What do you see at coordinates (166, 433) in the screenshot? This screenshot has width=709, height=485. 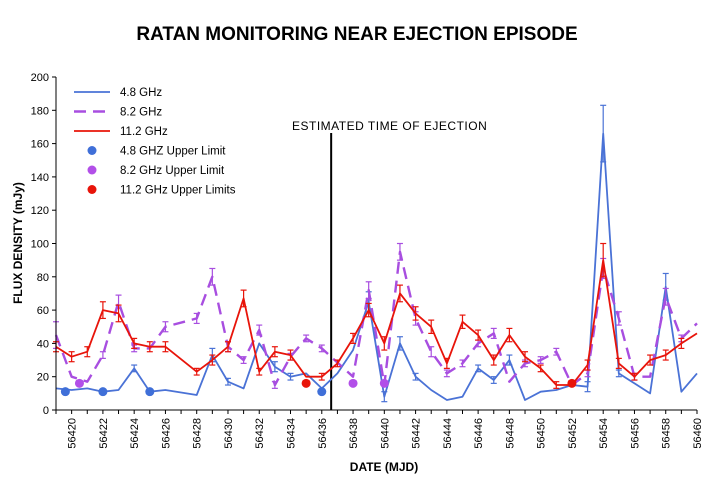 I see `x-tick-label: 56426` at bounding box center [166, 433].